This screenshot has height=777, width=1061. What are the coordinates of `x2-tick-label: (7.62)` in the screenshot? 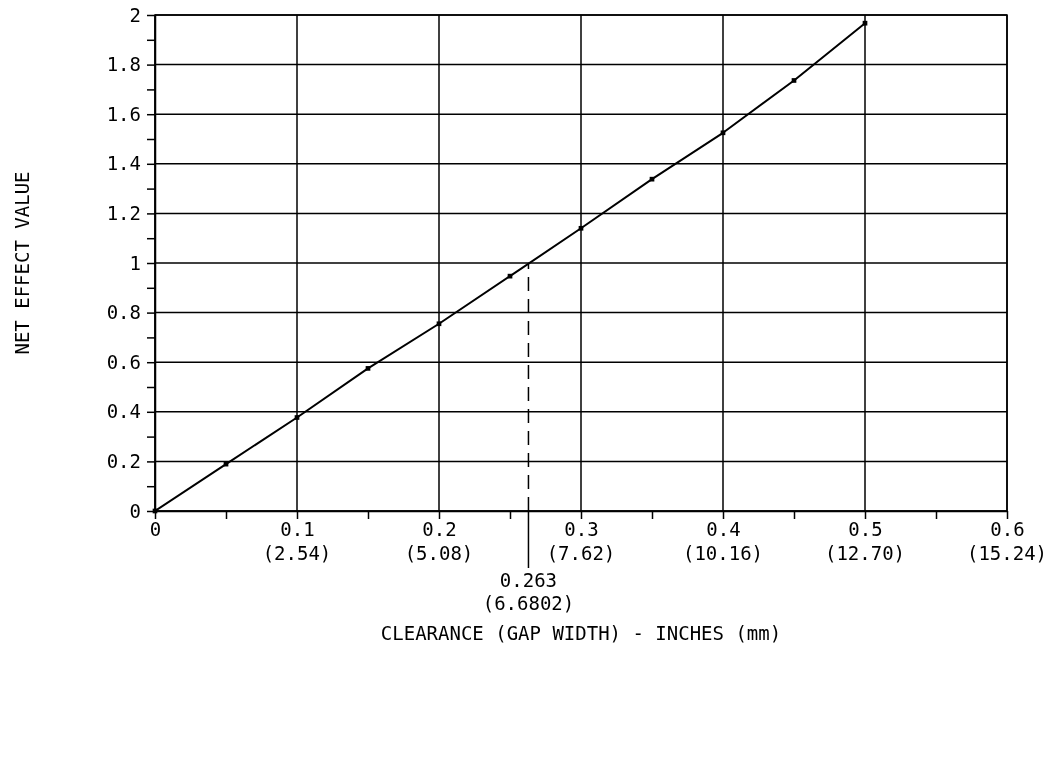 It's located at (581, 553).